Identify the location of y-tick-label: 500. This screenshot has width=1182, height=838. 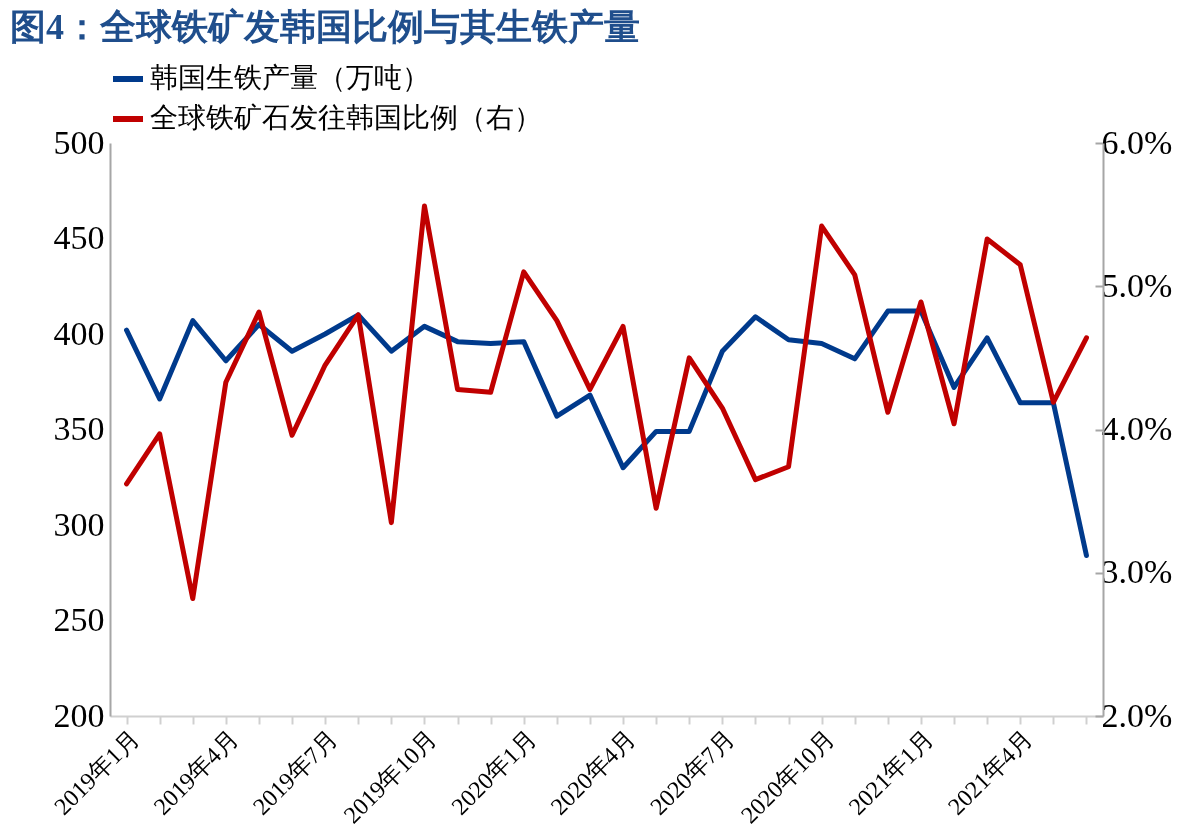
(79, 142).